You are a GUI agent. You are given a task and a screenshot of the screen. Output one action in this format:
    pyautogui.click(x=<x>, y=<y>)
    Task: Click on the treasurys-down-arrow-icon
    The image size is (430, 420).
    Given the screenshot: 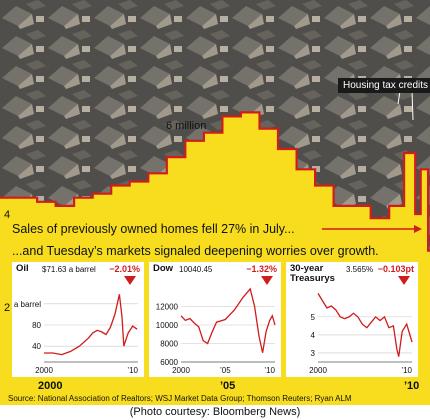 What is the action you would take?
    pyautogui.click(x=404, y=280)
    